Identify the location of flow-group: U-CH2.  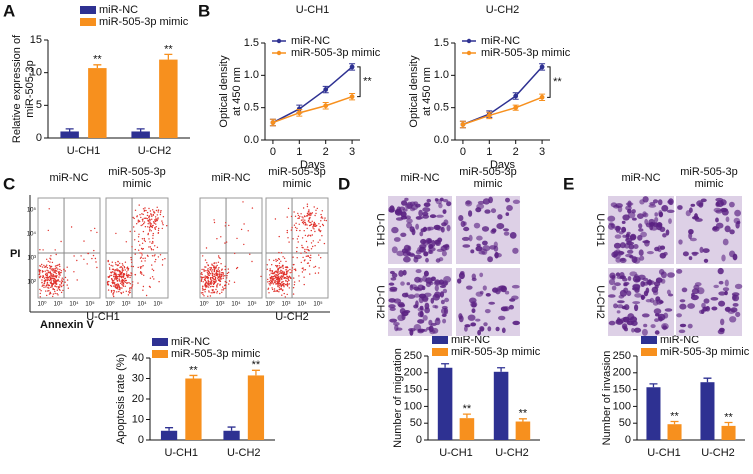
(292, 317).